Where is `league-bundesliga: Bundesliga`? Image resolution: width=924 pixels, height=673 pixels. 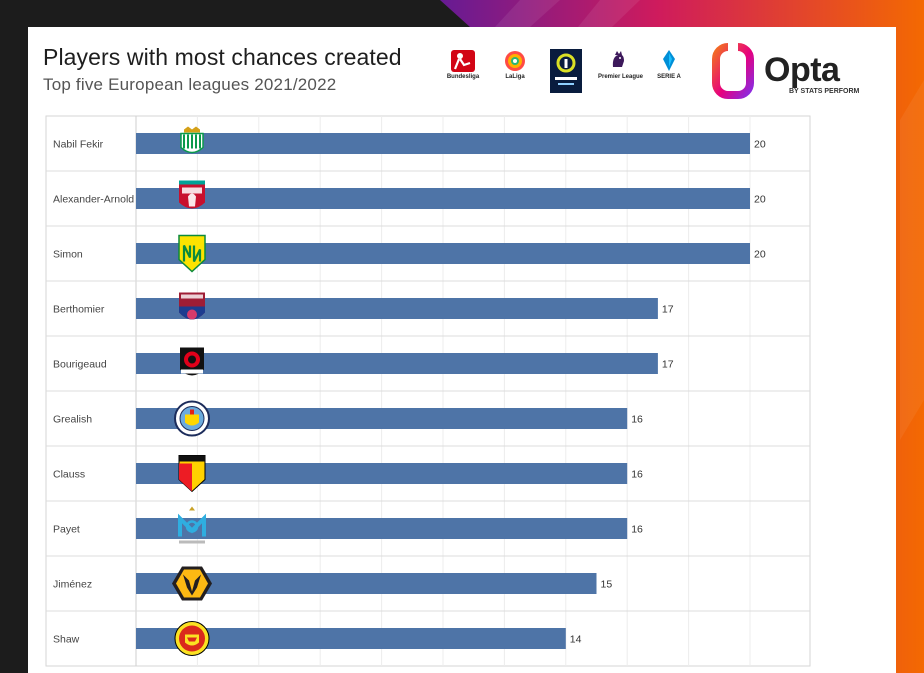
league-bundesliga: Bundesliga is located at coordinates (463, 65).